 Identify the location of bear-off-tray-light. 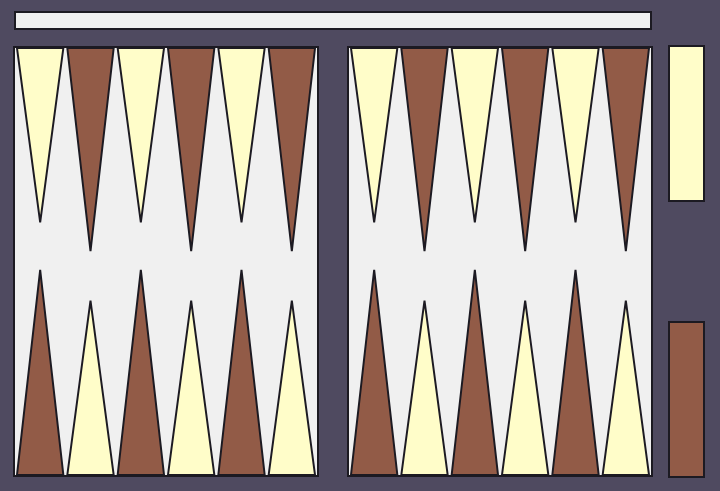
(686, 123).